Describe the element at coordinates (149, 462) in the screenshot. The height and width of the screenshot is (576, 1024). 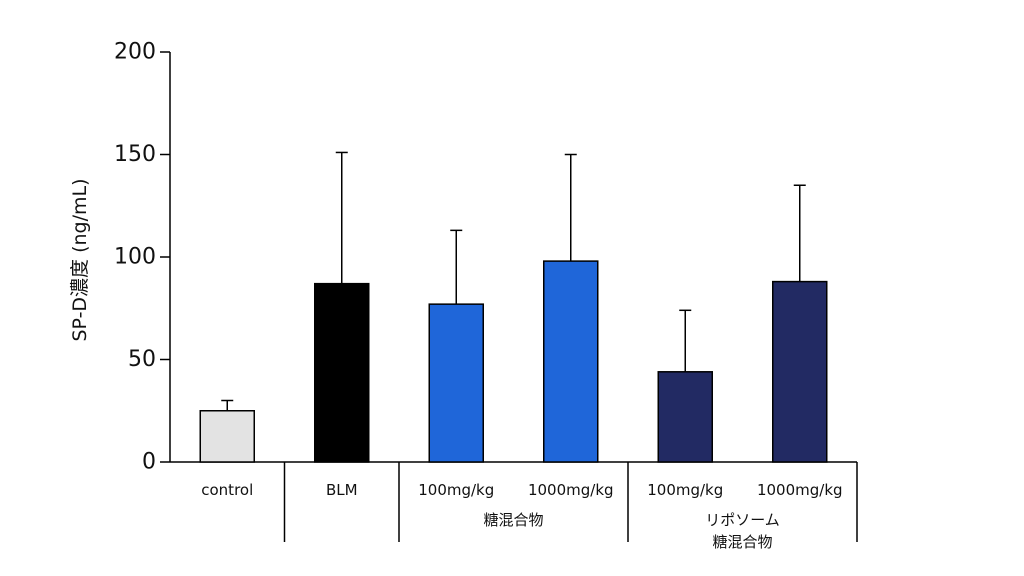
I see `y-tick-label: 0` at that location.